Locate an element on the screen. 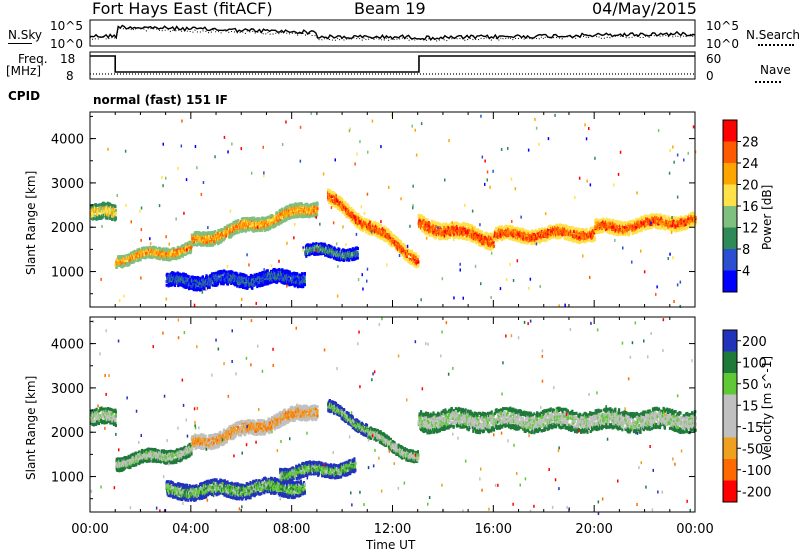  freq-bottom-tick: 8 is located at coordinates (70, 76).